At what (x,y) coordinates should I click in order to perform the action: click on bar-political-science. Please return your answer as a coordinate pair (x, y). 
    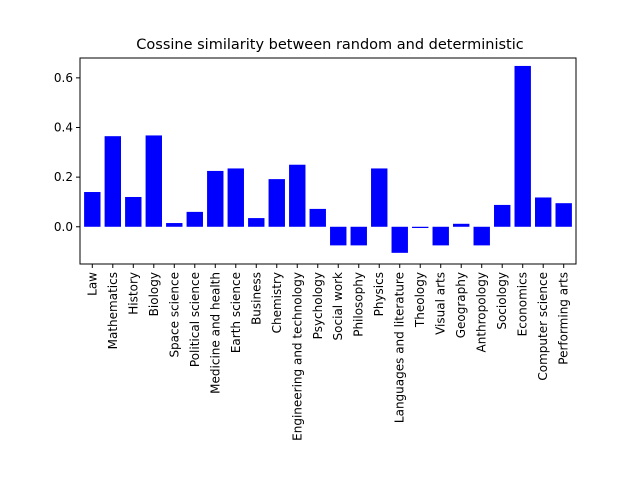
    Looking at the image, I should click on (194, 219).